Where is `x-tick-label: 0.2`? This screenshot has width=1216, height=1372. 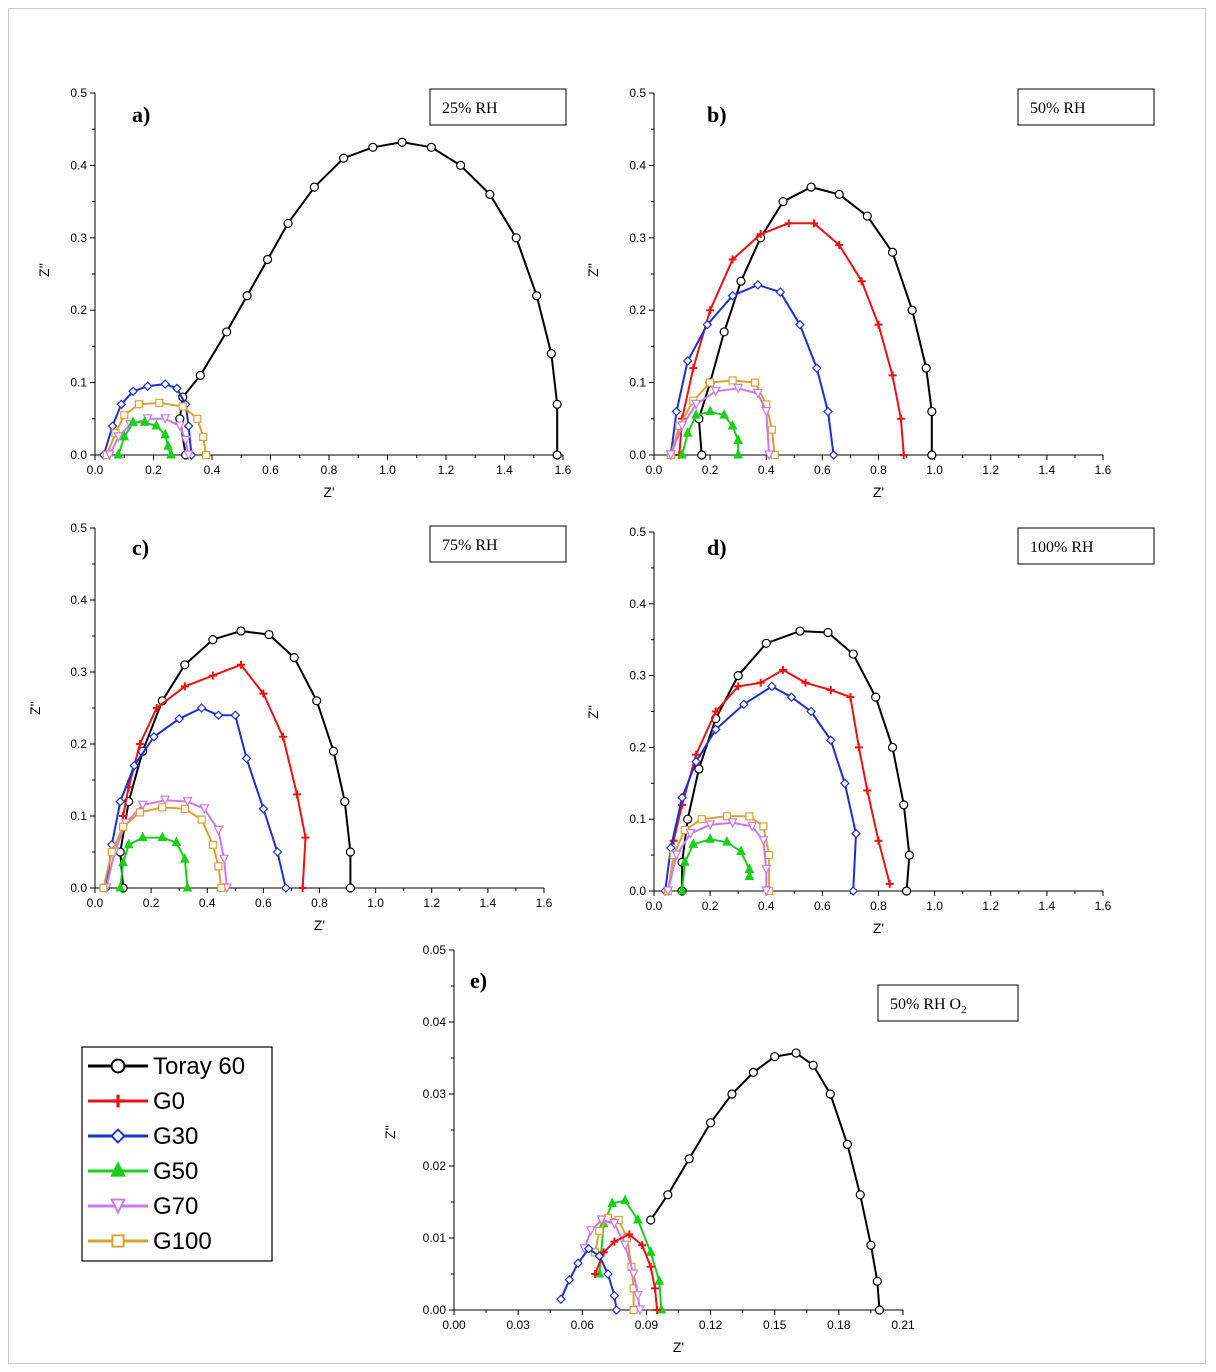 x-tick-label: 0.2 is located at coordinates (151, 903).